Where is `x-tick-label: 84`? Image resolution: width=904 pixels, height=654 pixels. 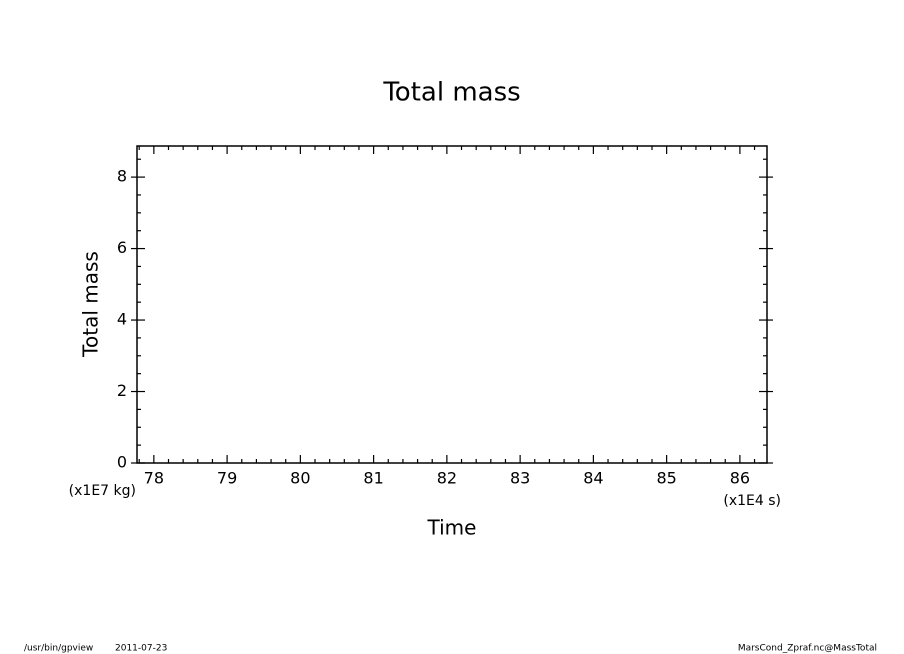
x-tick-label: 84 is located at coordinates (593, 478).